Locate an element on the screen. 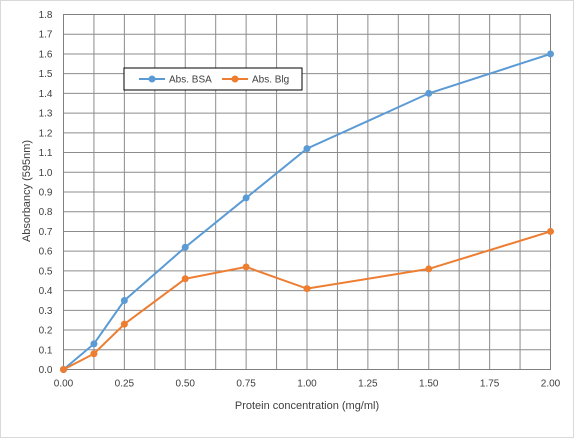 This screenshot has height=443, width=574. y-tick-label: 1.8 is located at coordinates (46, 15).